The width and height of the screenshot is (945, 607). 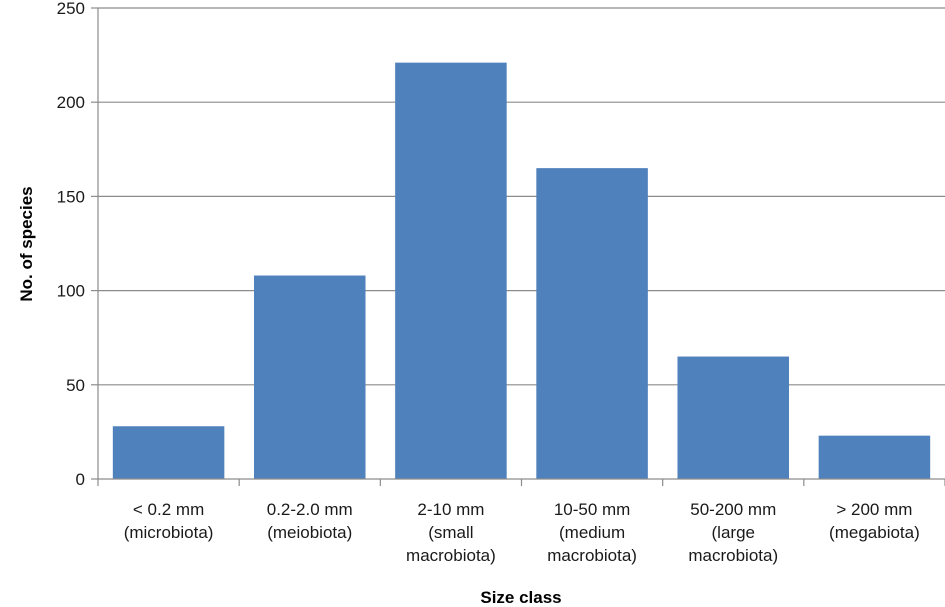 I want to click on y-tick-label: 100, so click(x=71, y=291).